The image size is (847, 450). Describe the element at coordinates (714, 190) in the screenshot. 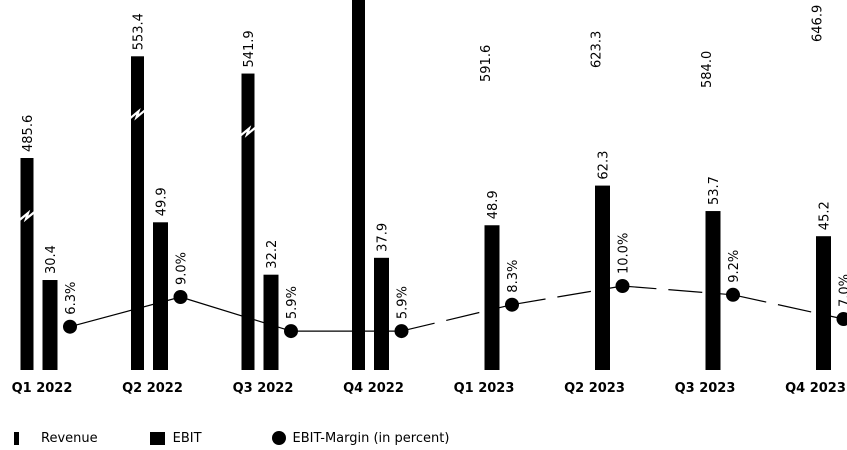

I see `ebit-label-q3-2023: 53.7` at that location.